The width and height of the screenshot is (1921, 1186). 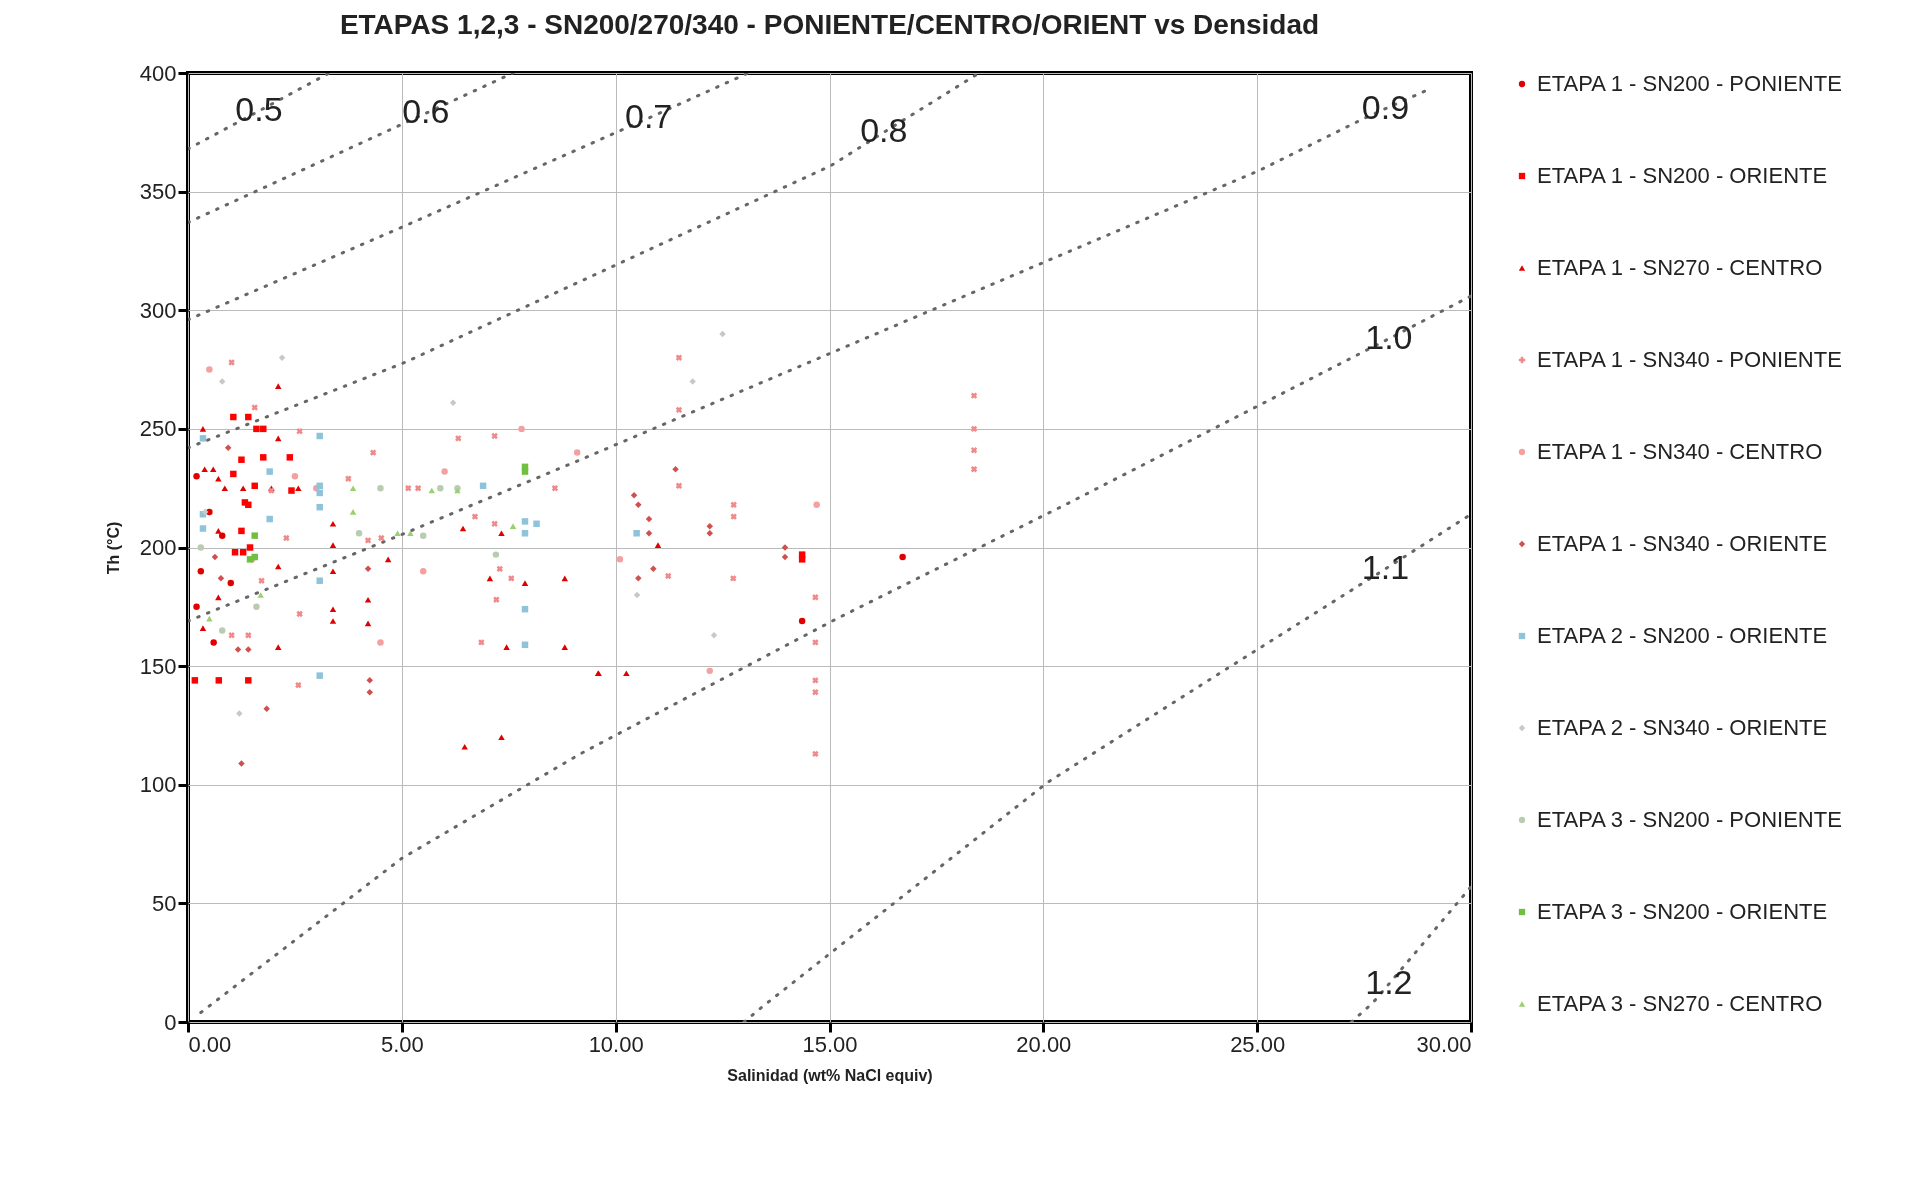 What do you see at coordinates (113, 548) in the screenshot?
I see `y-axis-title: Th (°C)` at bounding box center [113, 548].